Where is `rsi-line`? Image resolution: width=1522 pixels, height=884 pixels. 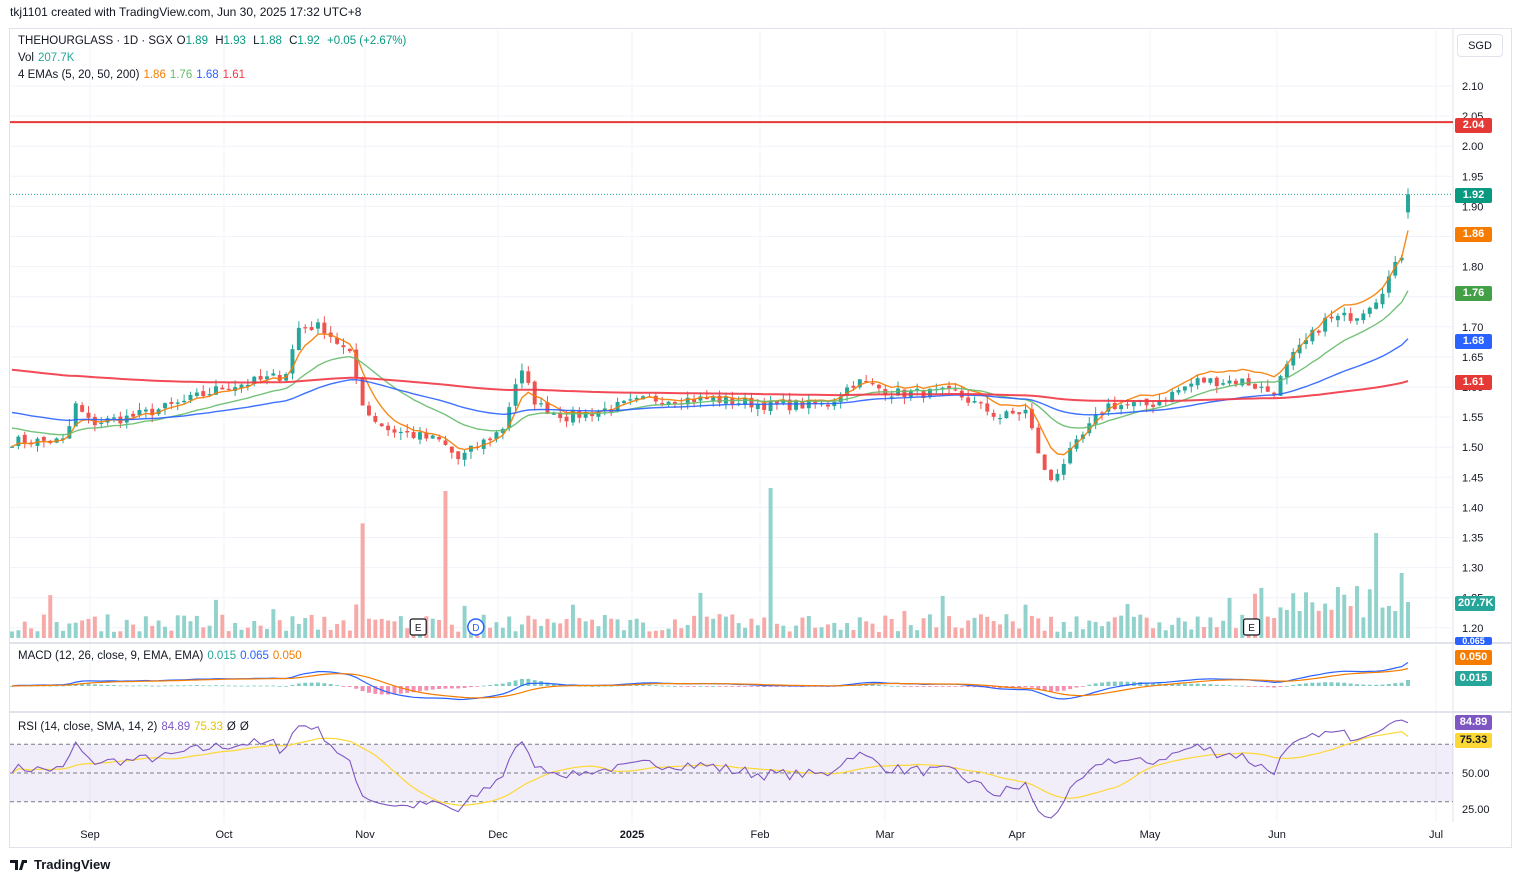 rsi-line is located at coordinates (710, 769).